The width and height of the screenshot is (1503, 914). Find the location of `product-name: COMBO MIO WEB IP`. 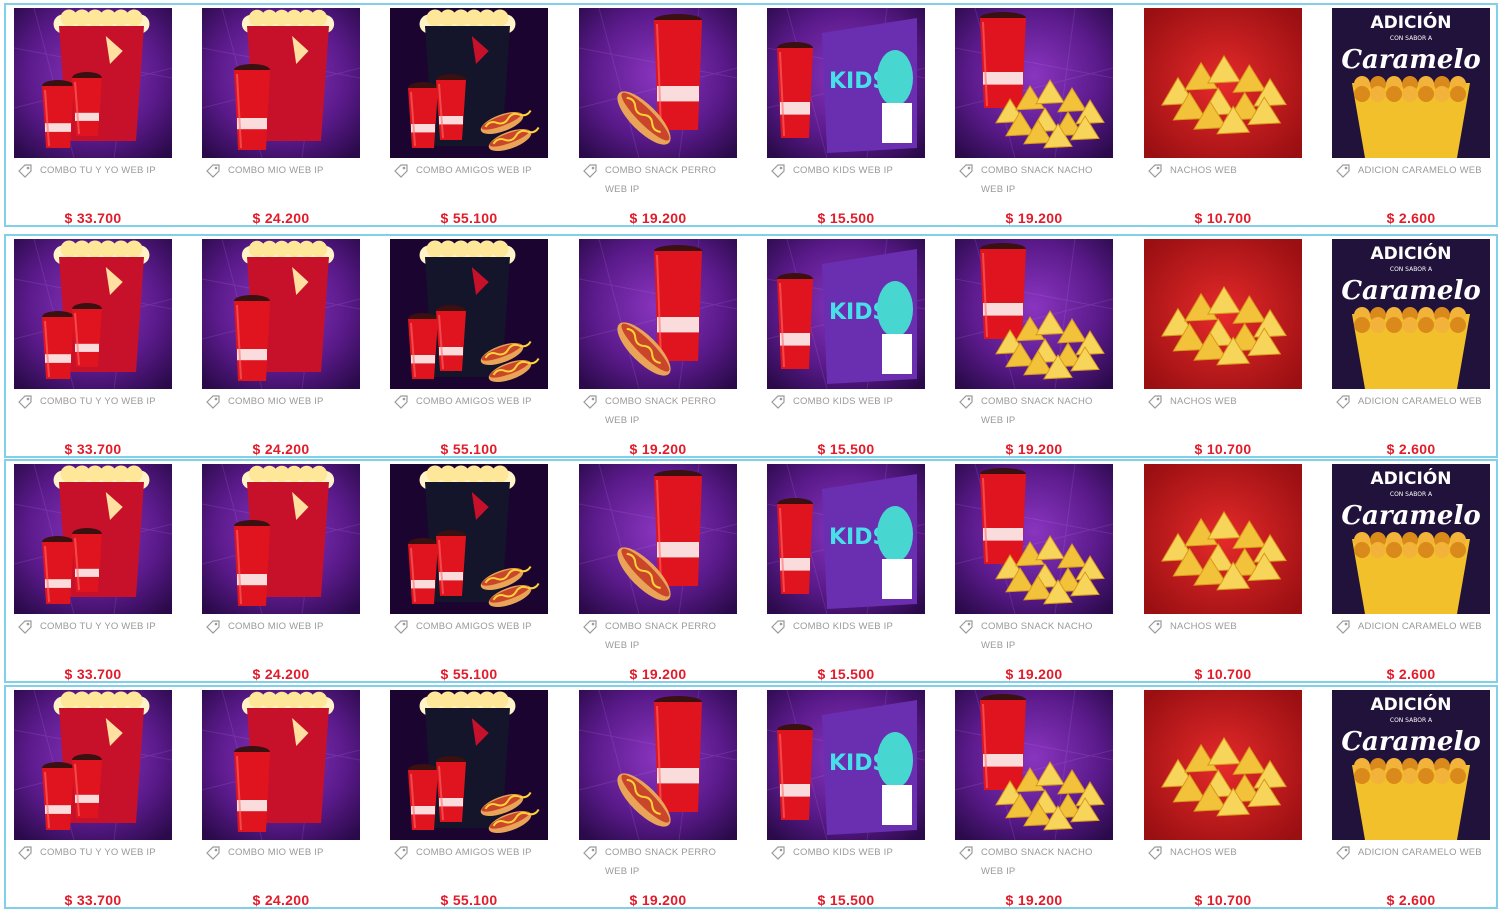

product-name: COMBO MIO WEB IP is located at coordinates (276, 626).